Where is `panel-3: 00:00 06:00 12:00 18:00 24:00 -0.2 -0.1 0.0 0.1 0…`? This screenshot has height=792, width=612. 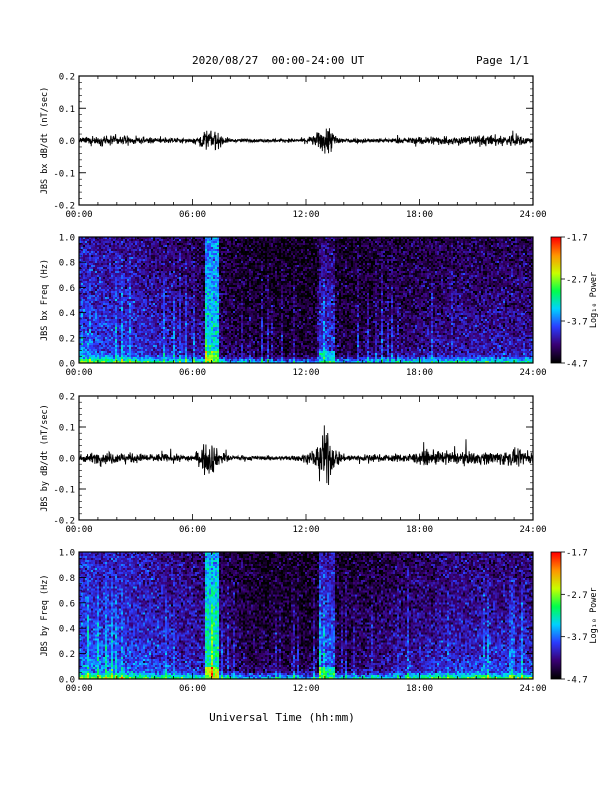
panel-3: 00:00 06:00 12:00 18:00 24:00 -0.2 -0.1 0.0 0.1 0… is located at coordinates (293, 464).